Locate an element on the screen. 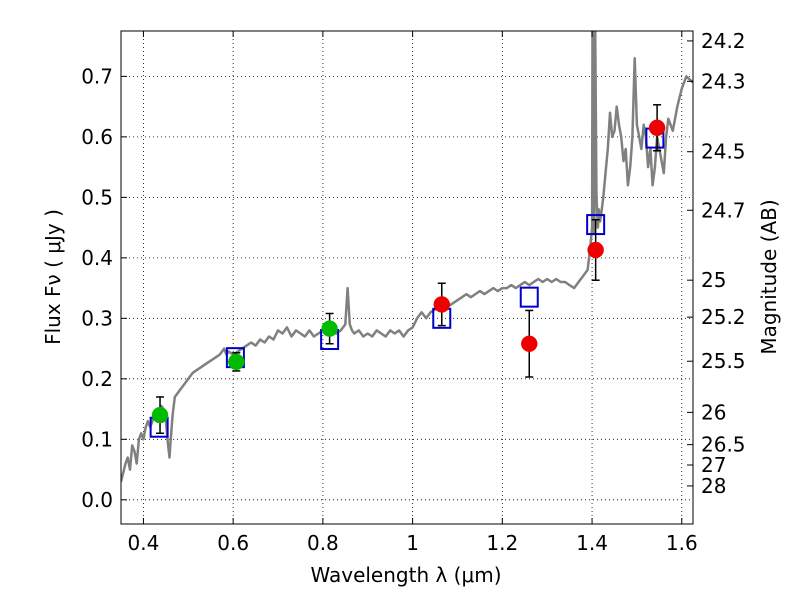  y-tick-label: 0.4 is located at coordinates (97, 258).